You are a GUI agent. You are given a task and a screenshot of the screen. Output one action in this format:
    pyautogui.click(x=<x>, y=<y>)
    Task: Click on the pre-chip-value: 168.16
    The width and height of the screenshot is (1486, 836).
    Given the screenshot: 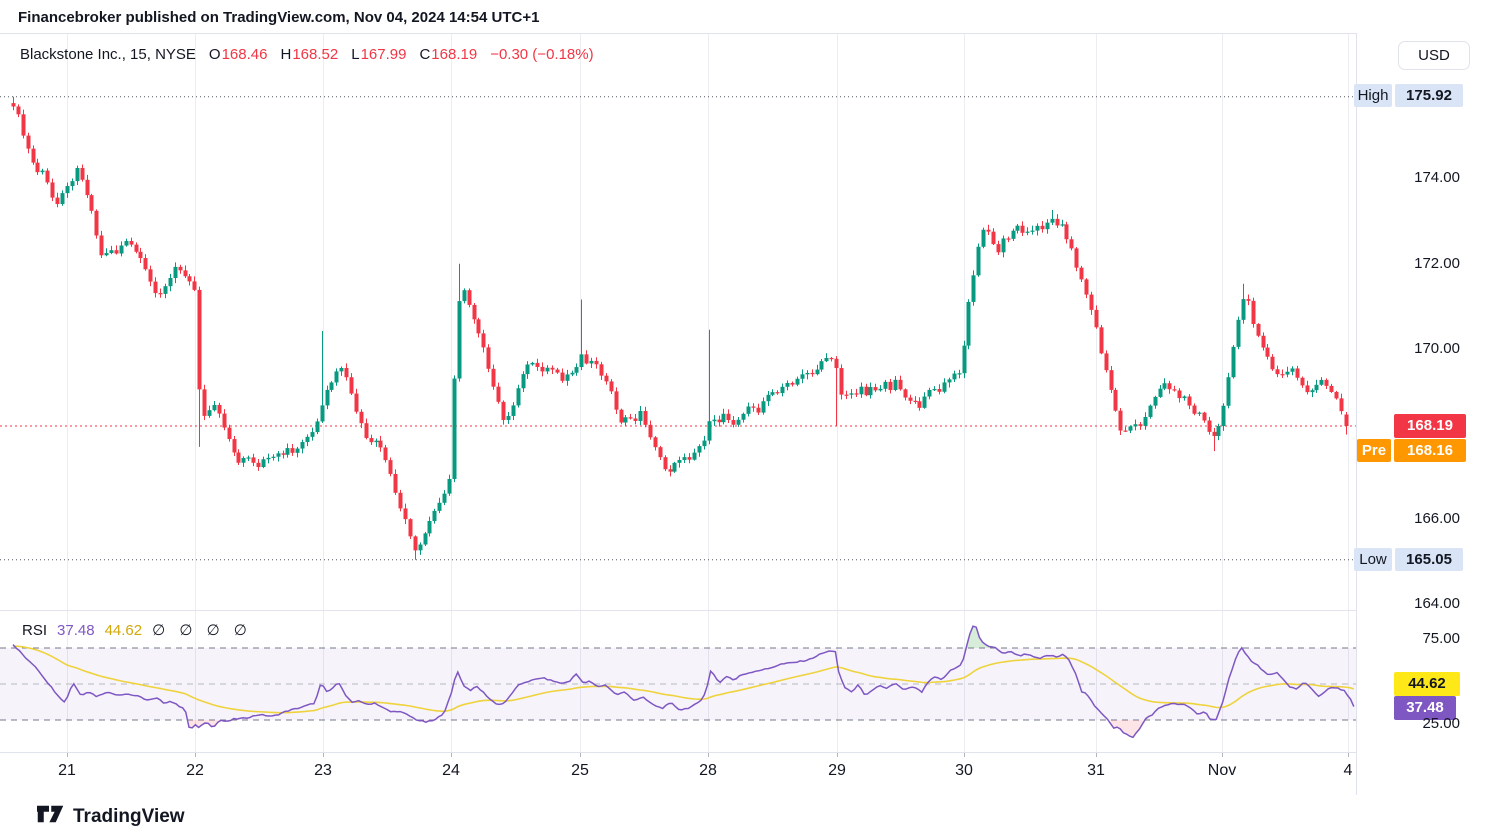 What is the action you would take?
    pyautogui.click(x=1430, y=450)
    